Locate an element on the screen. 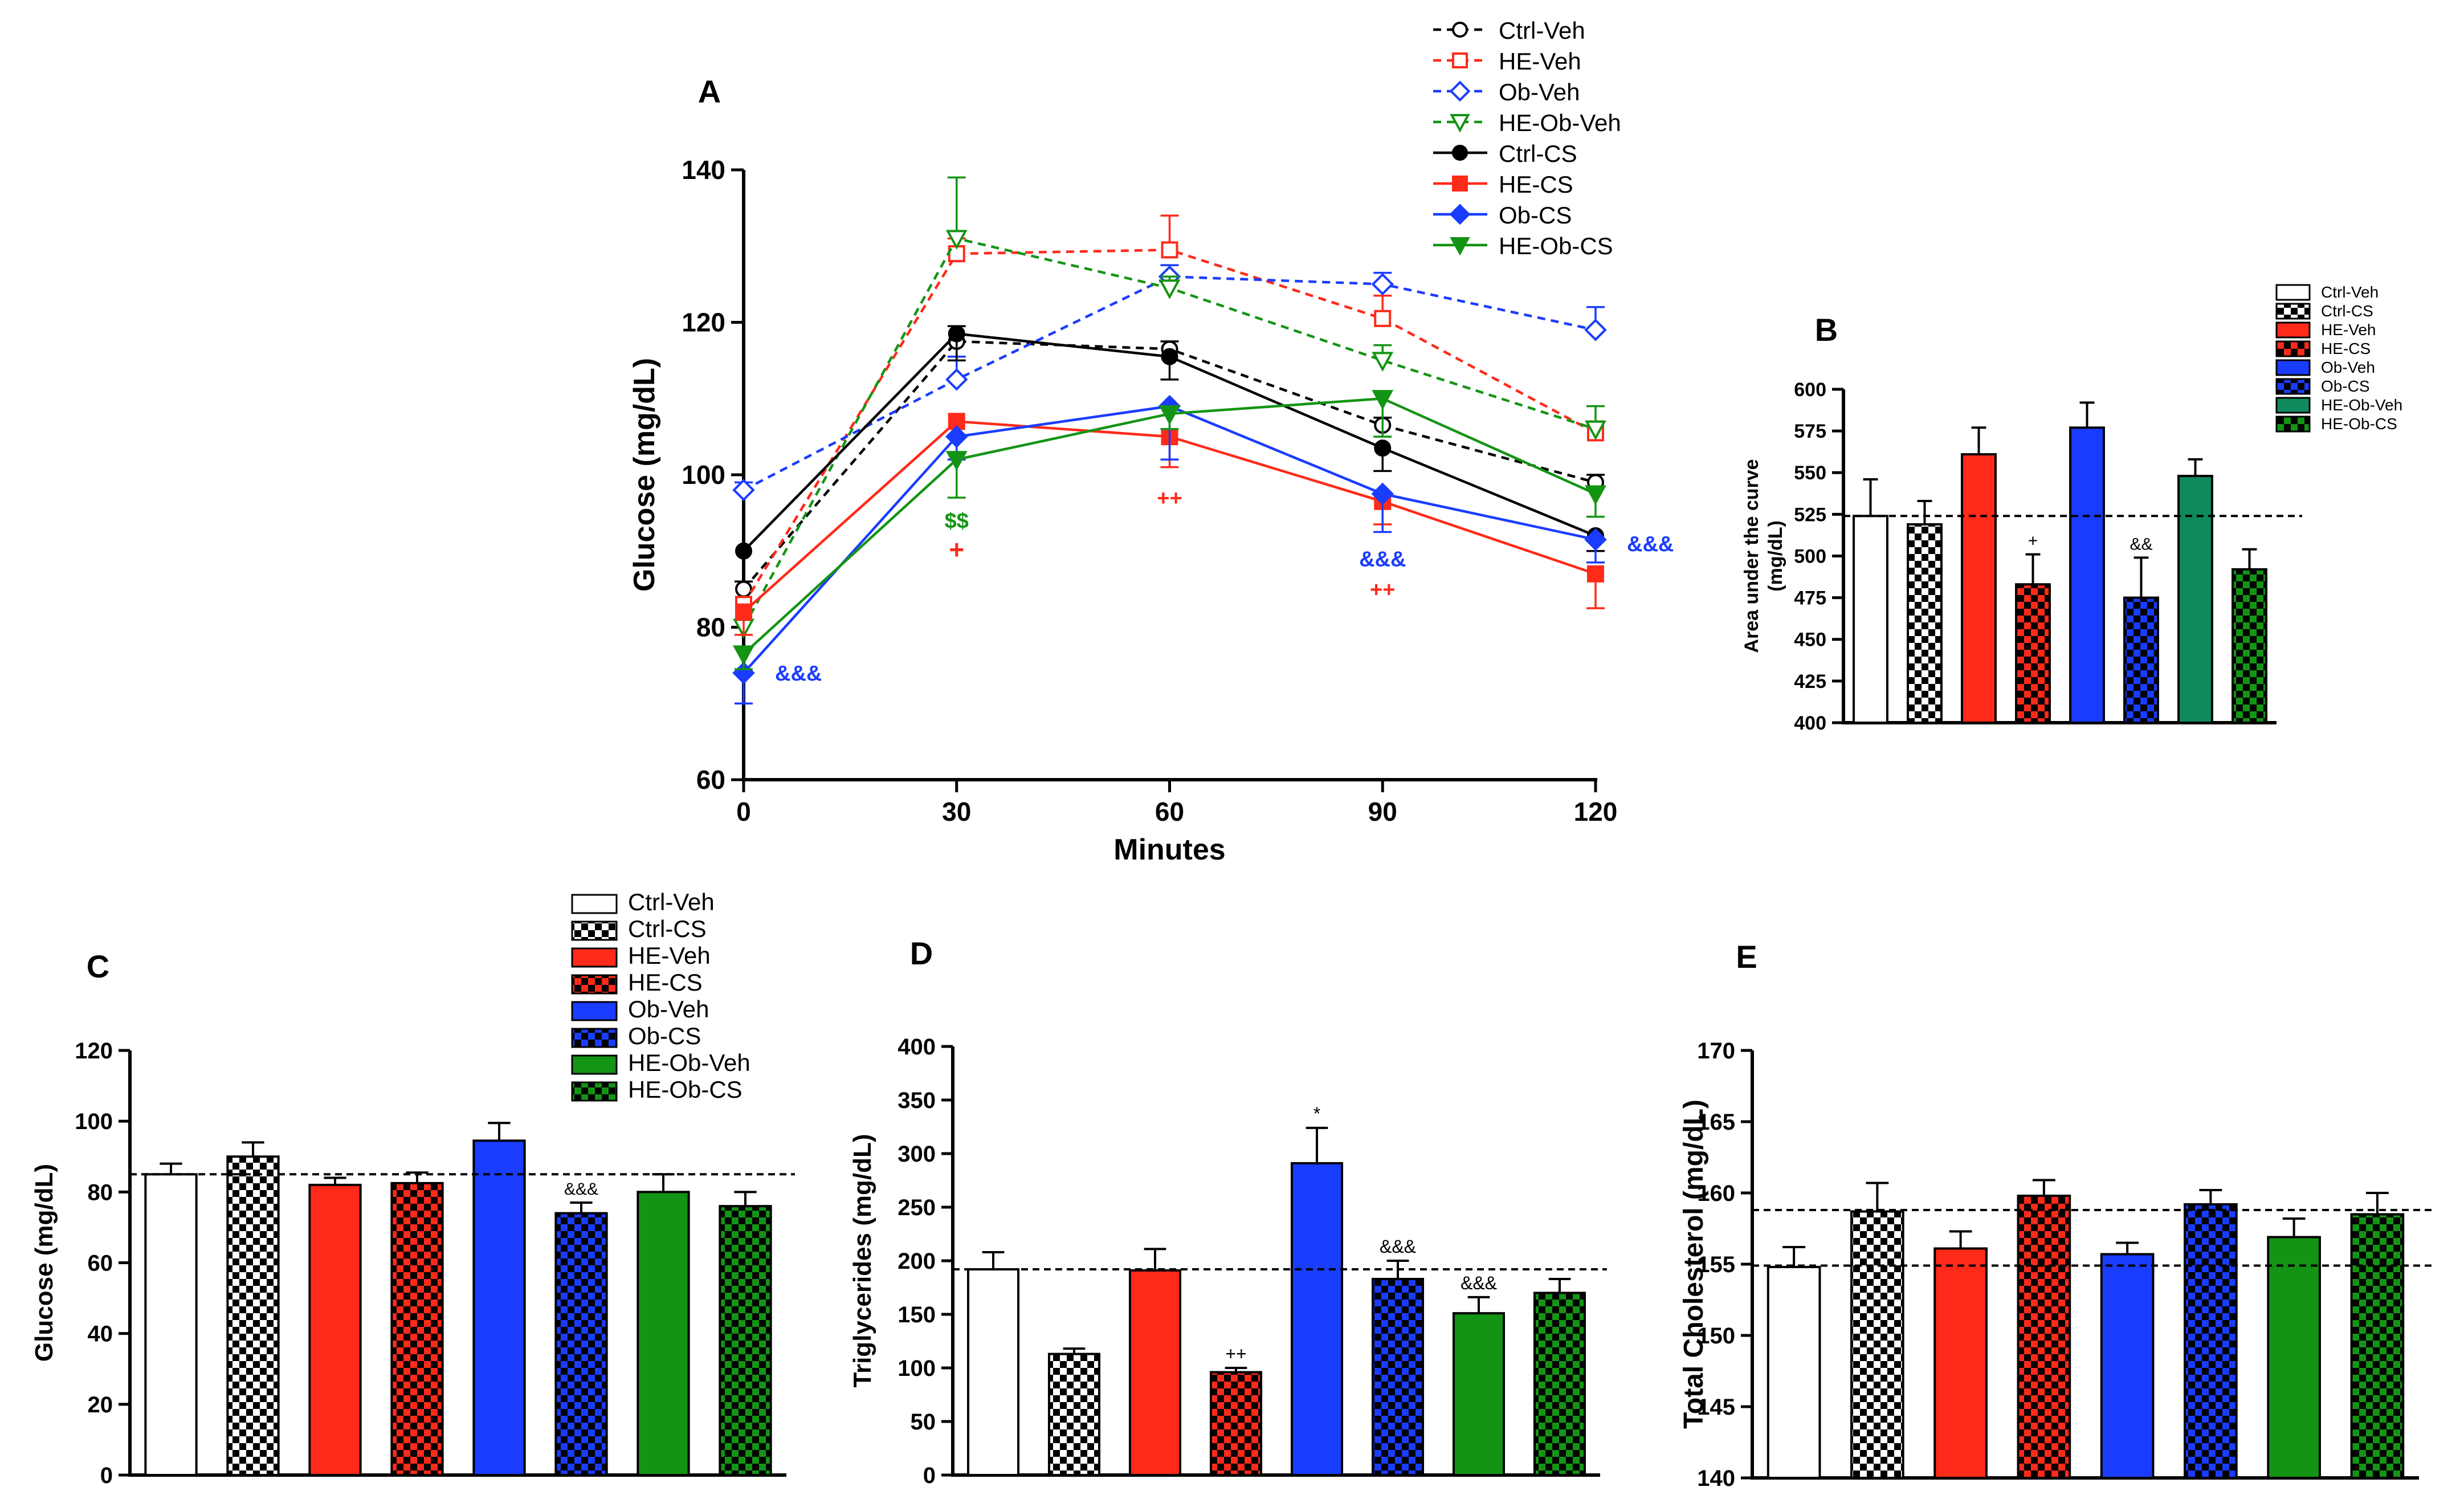 This screenshot has width=2464, height=1499. legend-label: HE-Ob-CS is located at coordinates (1556, 246).